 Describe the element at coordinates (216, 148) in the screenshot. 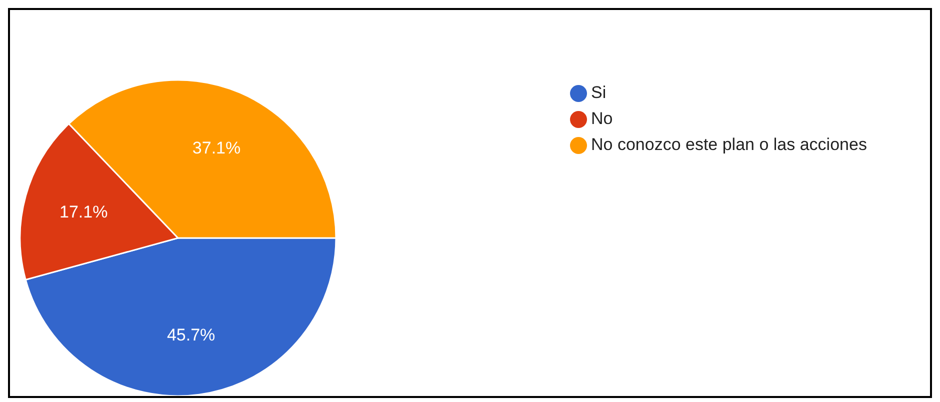

I see `data-label: 37.1%` at that location.